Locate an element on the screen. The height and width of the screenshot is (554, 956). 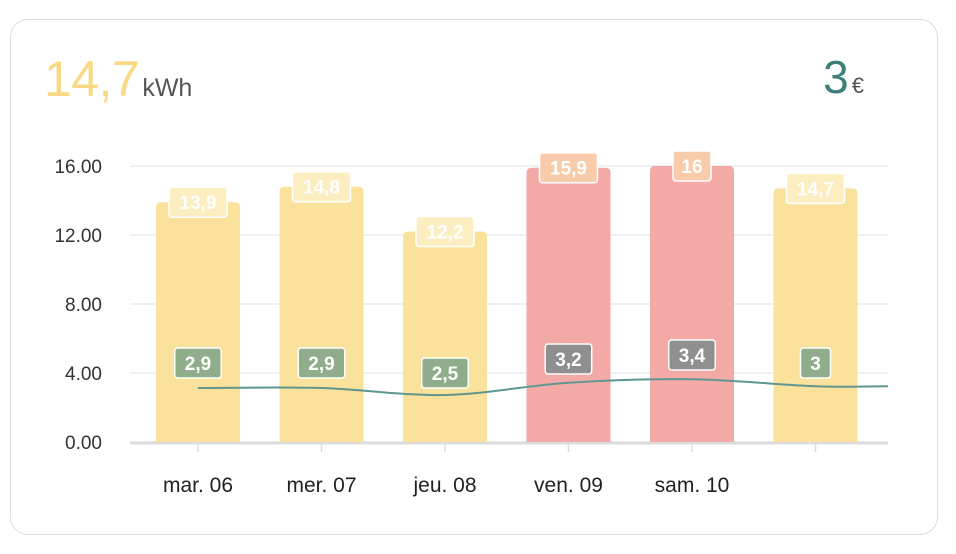
cost-value: 3 is located at coordinates (836, 77).